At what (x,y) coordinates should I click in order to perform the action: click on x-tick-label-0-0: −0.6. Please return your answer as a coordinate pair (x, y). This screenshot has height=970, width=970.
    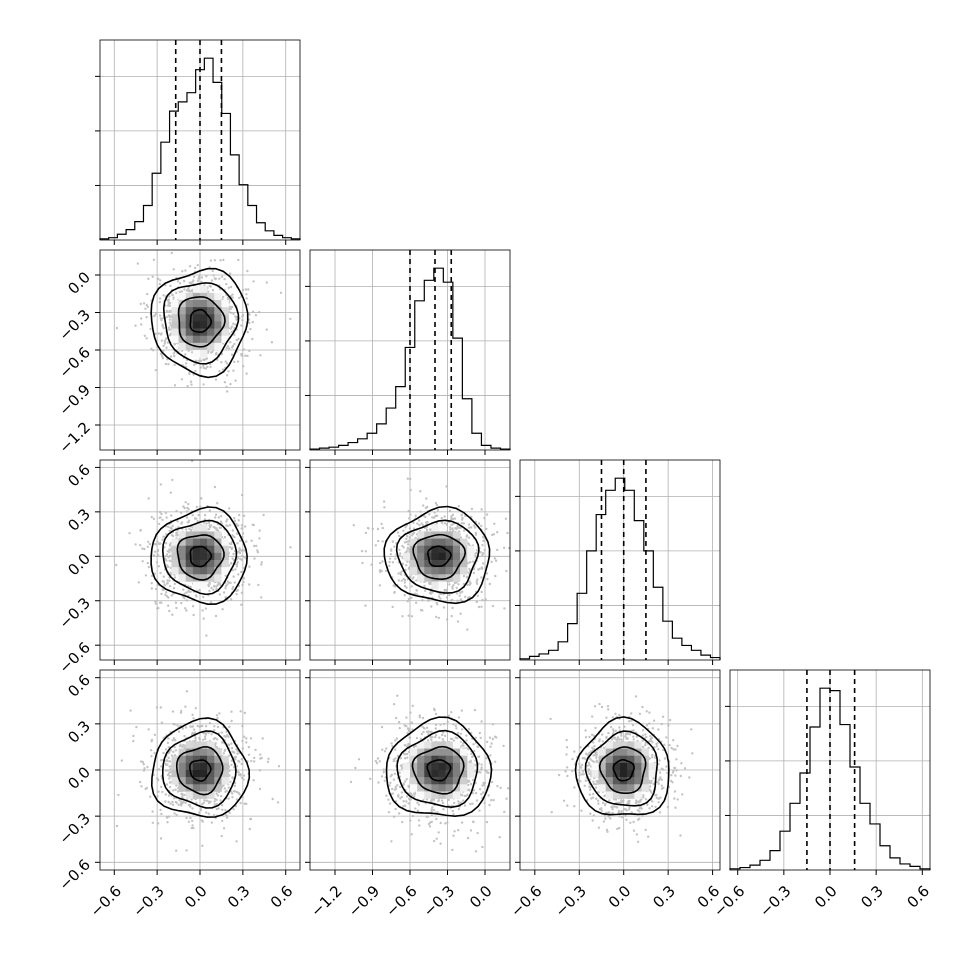
    Looking at the image, I should click on (106, 901).